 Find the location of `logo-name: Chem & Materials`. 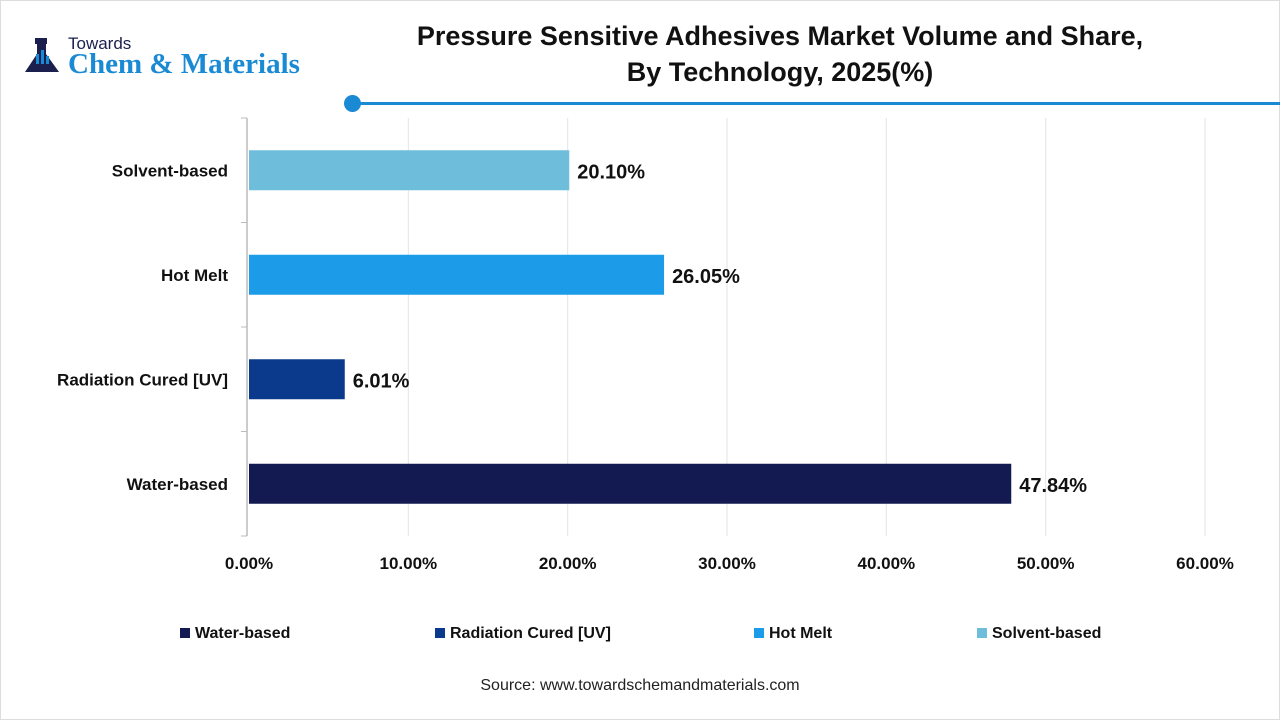

logo-name: Chem & Materials is located at coordinates (184, 64).